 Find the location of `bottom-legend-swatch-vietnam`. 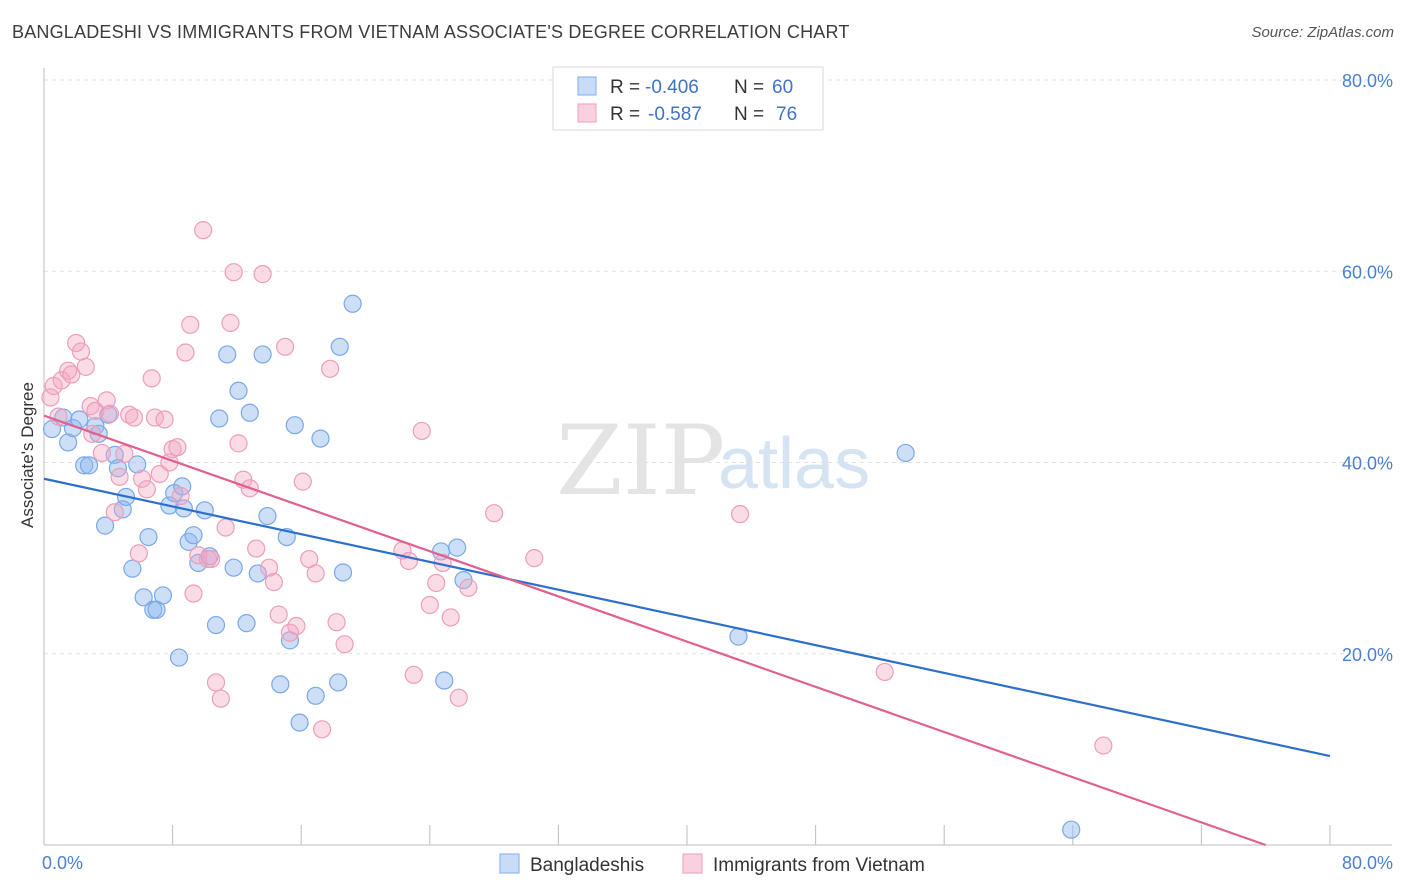

bottom-legend-swatch-vietnam is located at coordinates (692, 863).